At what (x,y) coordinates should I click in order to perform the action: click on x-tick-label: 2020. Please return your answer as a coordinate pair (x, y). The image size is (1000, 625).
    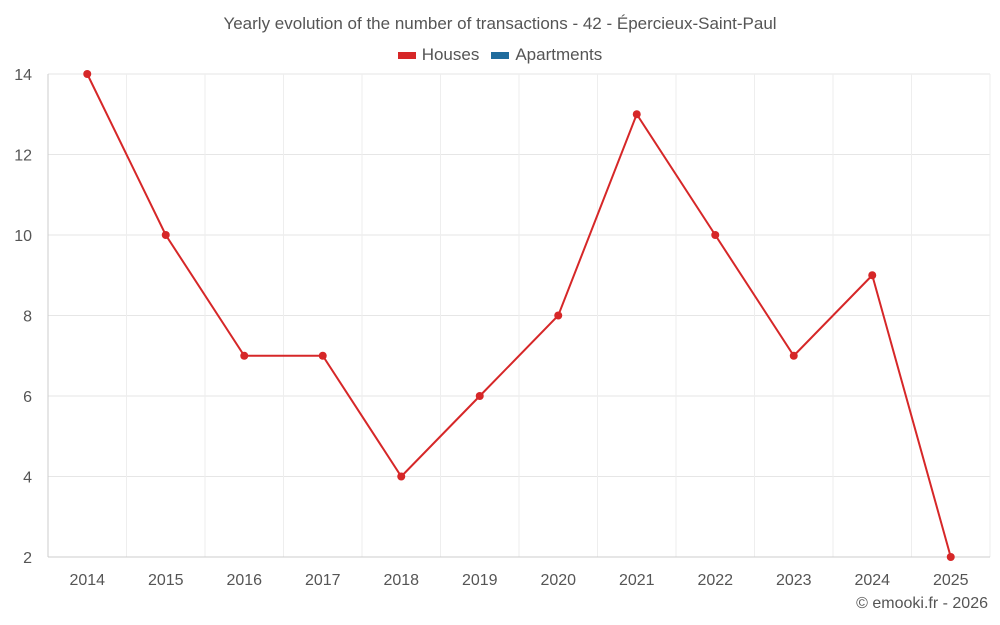
    Looking at the image, I should click on (558, 580).